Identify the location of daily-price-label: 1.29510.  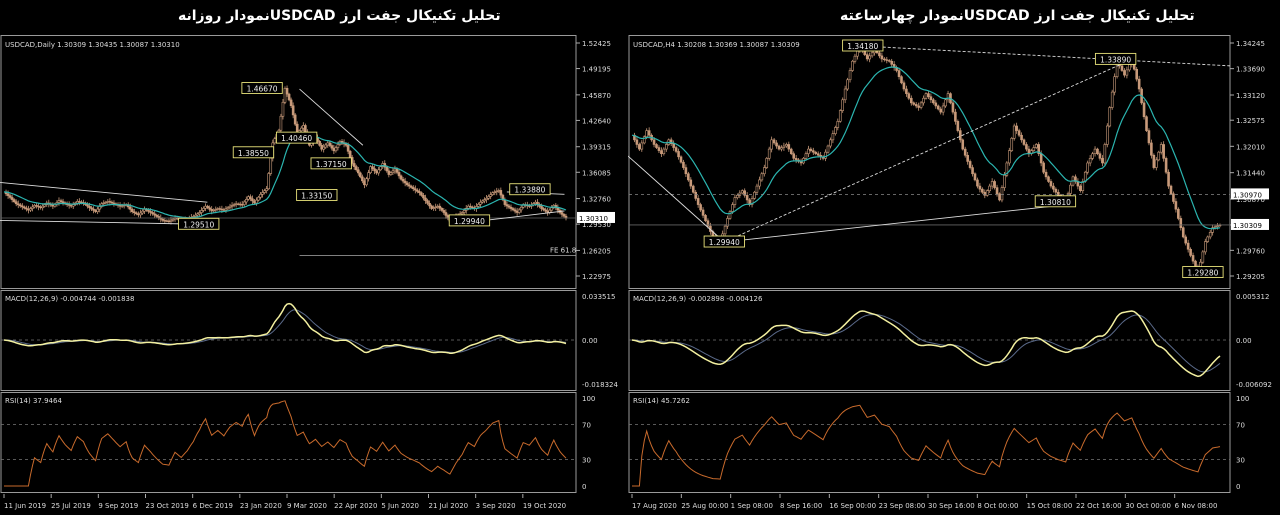
(198, 224).